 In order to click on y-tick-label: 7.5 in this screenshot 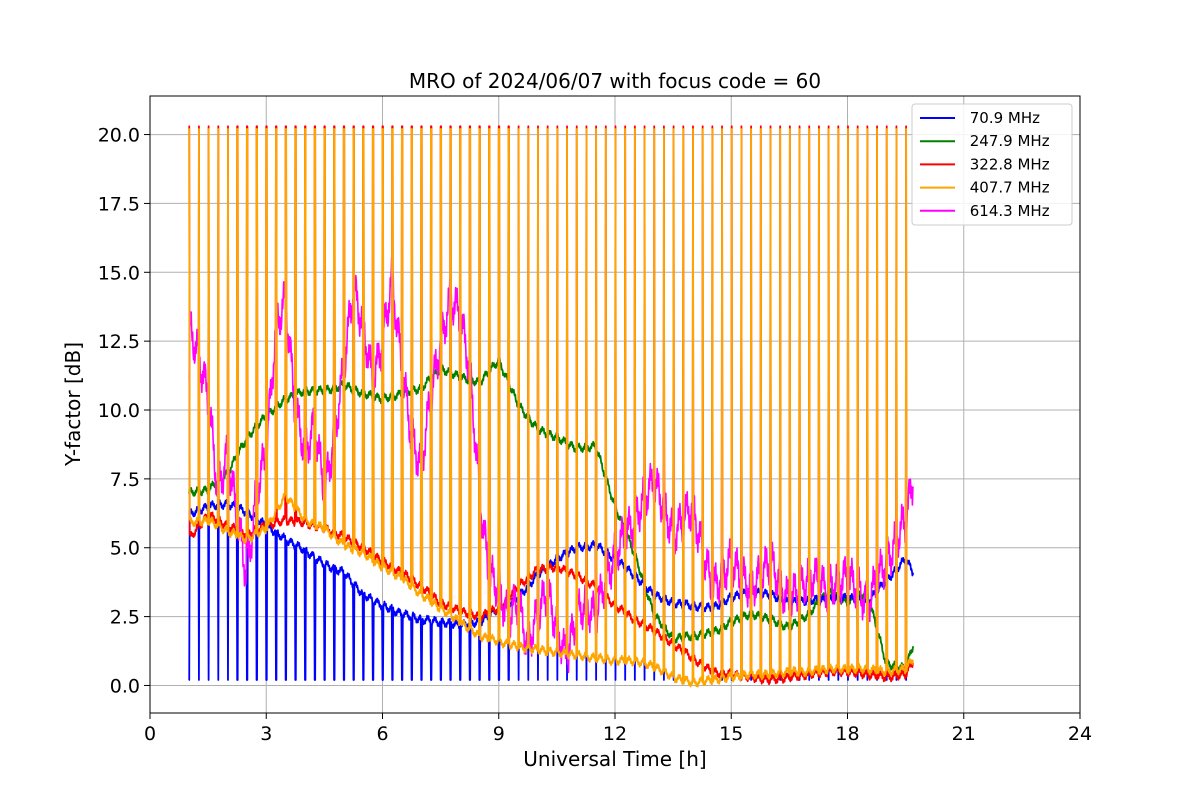, I will do `click(125, 480)`.